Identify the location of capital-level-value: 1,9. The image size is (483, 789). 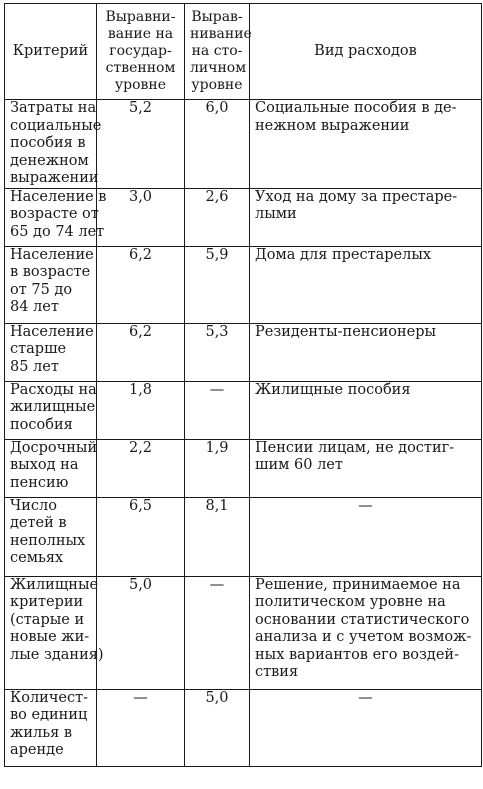
(217, 468).